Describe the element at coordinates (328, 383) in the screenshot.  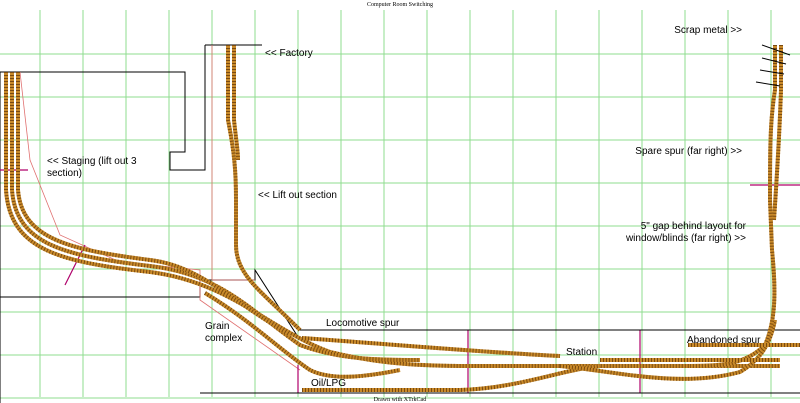
I see `label: Oil/LPG` at that location.